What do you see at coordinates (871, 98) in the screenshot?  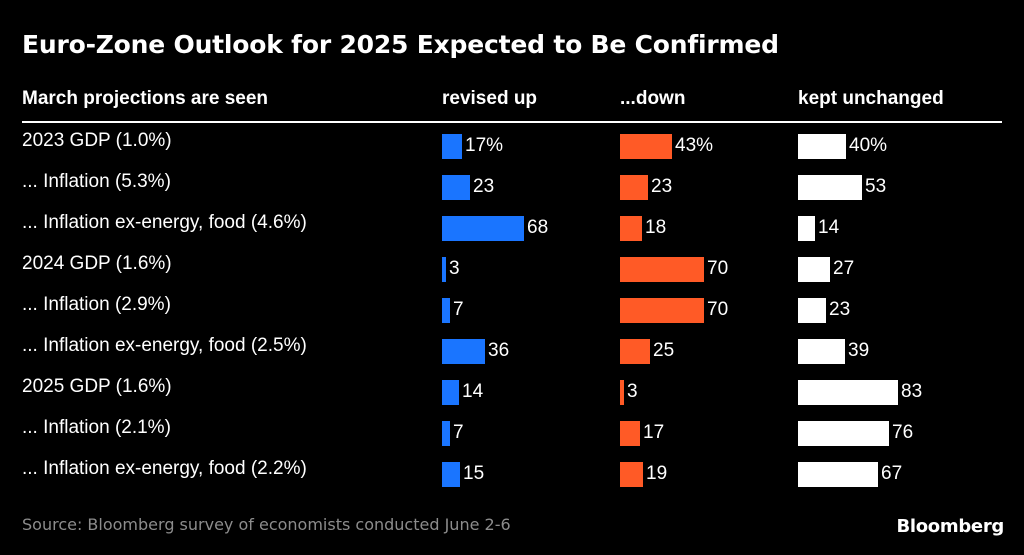 I see `series-header-unchanged: kept unchanged` at bounding box center [871, 98].